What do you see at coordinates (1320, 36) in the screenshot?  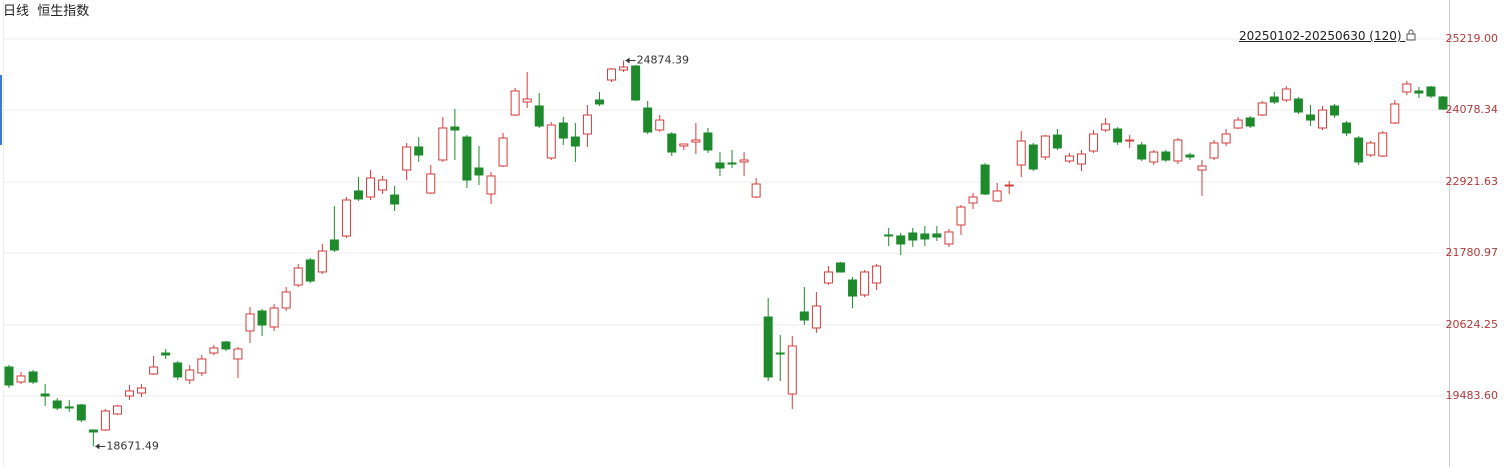 I see `date-range-text: 20250102-20250630 (120)` at bounding box center [1320, 36].